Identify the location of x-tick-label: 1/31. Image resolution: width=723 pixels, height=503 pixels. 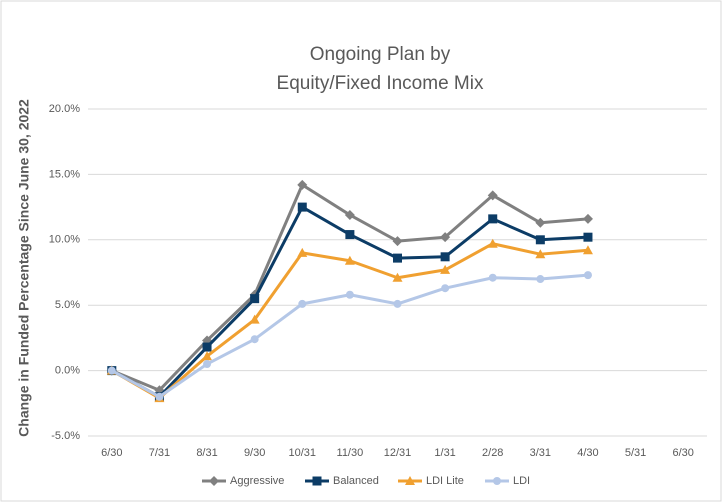
(444, 453).